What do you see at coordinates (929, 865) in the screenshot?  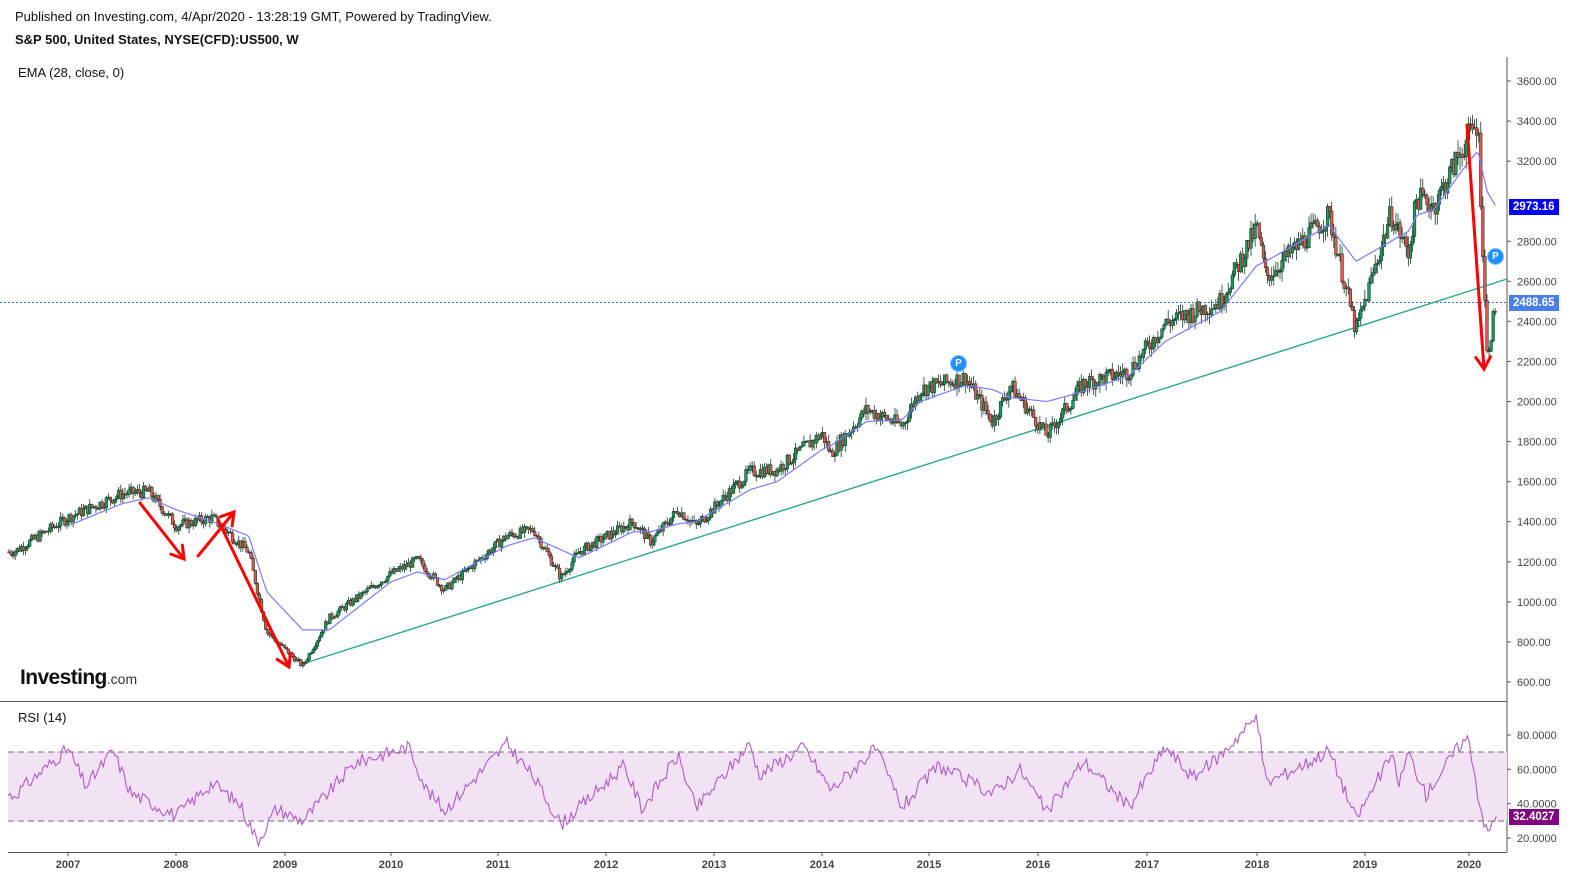 I see `svg-text: 2015` at bounding box center [929, 865].